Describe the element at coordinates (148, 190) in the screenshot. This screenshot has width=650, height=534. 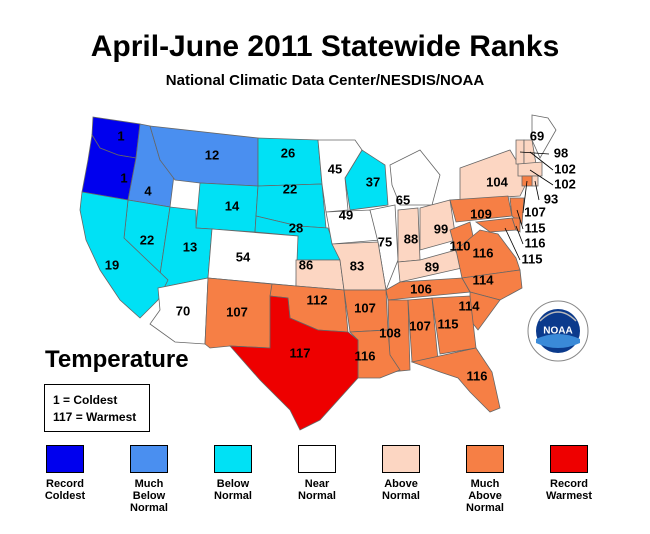
I see `rank-label-id: 4` at that location.